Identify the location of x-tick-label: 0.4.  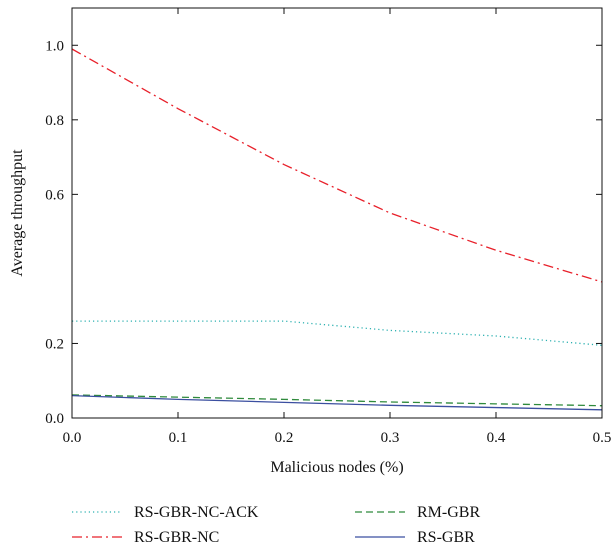
(496, 438).